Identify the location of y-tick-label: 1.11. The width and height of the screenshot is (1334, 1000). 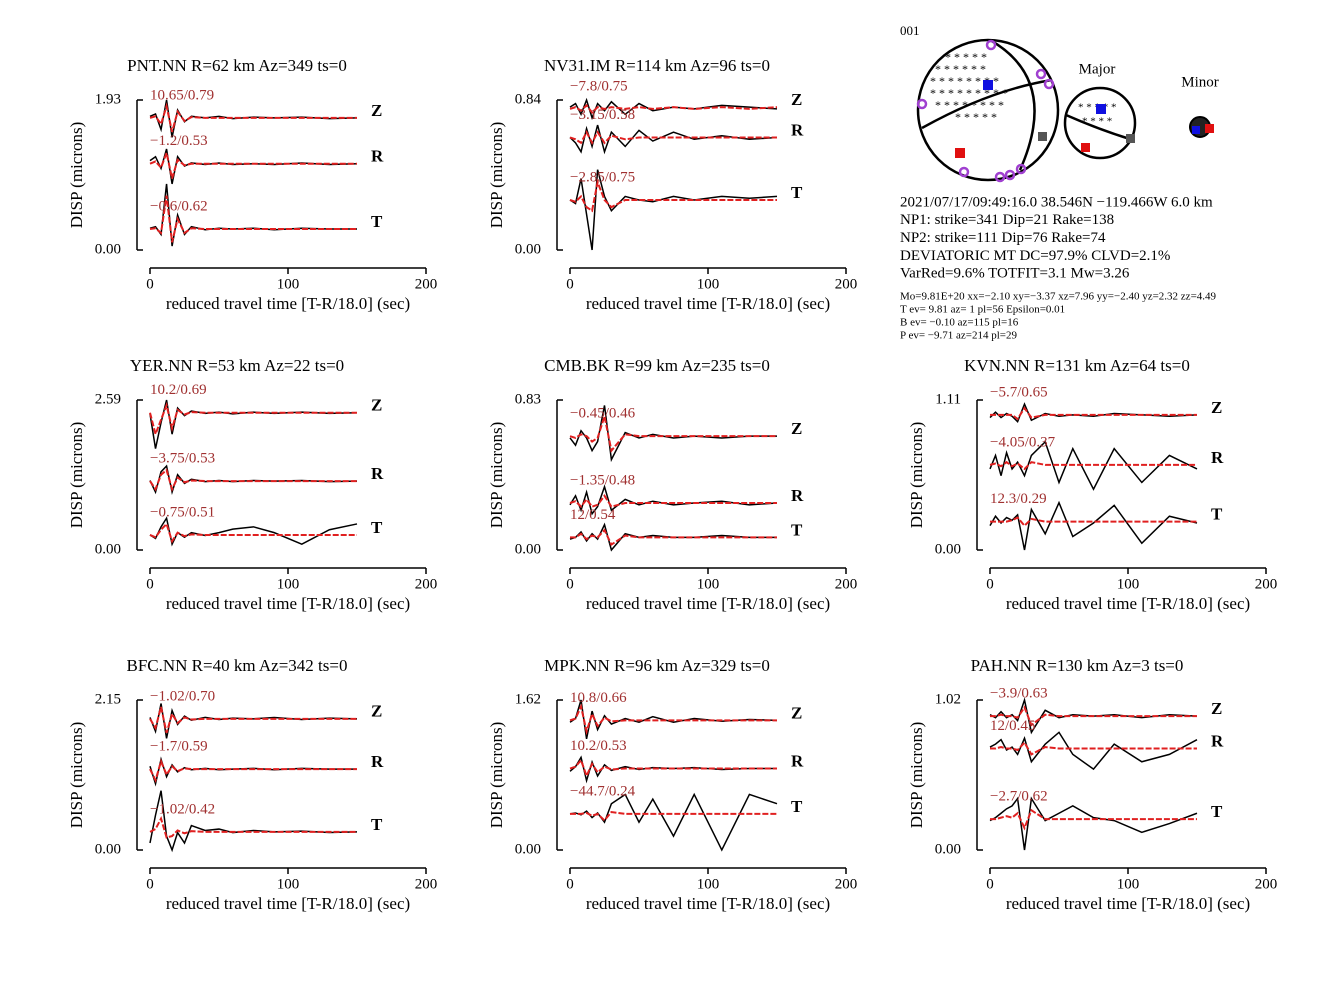
(948, 399).